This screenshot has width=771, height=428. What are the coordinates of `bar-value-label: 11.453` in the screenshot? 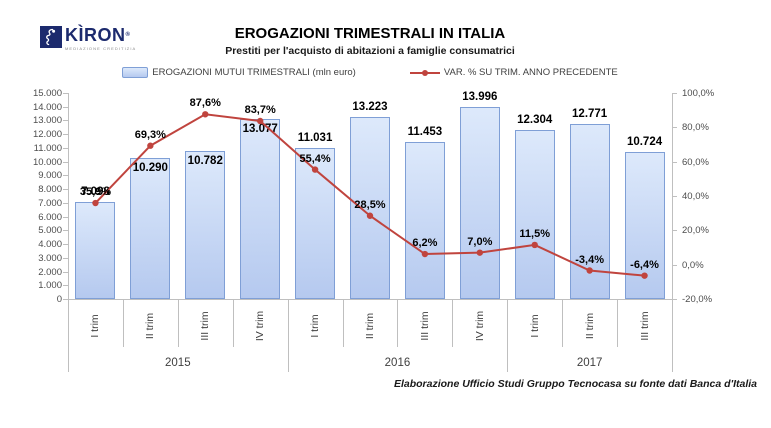 It's located at (425, 131).